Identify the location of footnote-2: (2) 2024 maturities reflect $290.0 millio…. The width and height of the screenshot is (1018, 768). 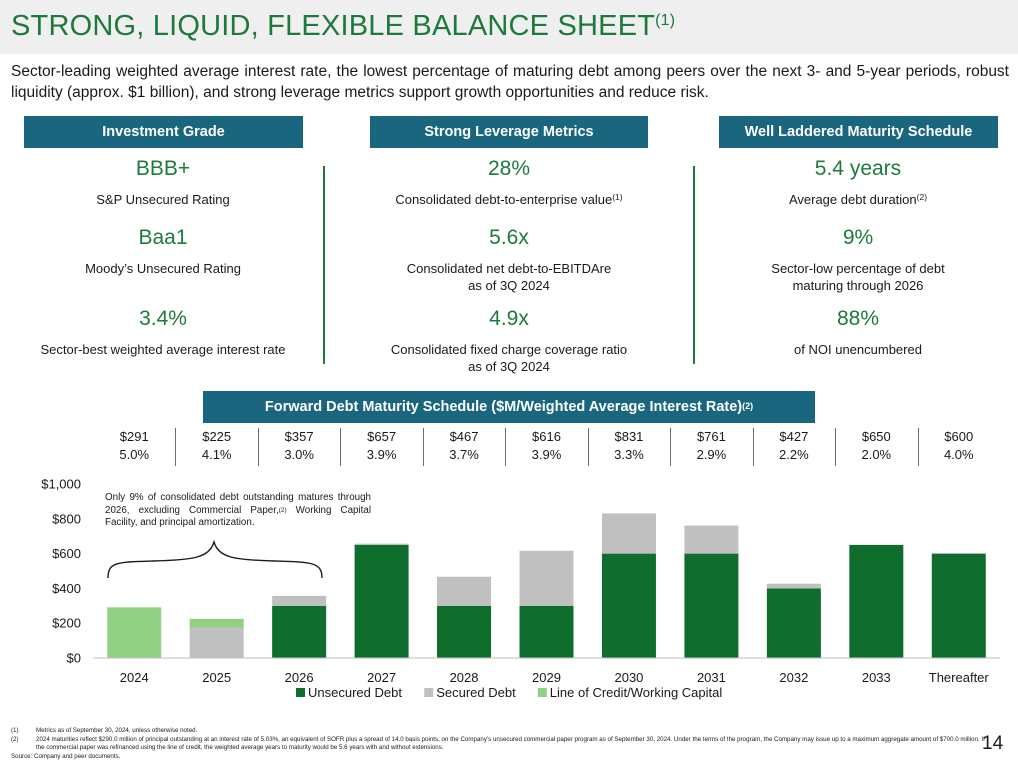
(498, 743).